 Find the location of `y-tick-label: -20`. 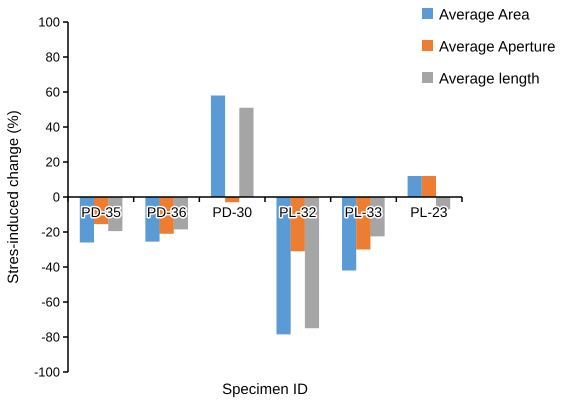

y-tick-label: -20 is located at coordinates (50, 232).